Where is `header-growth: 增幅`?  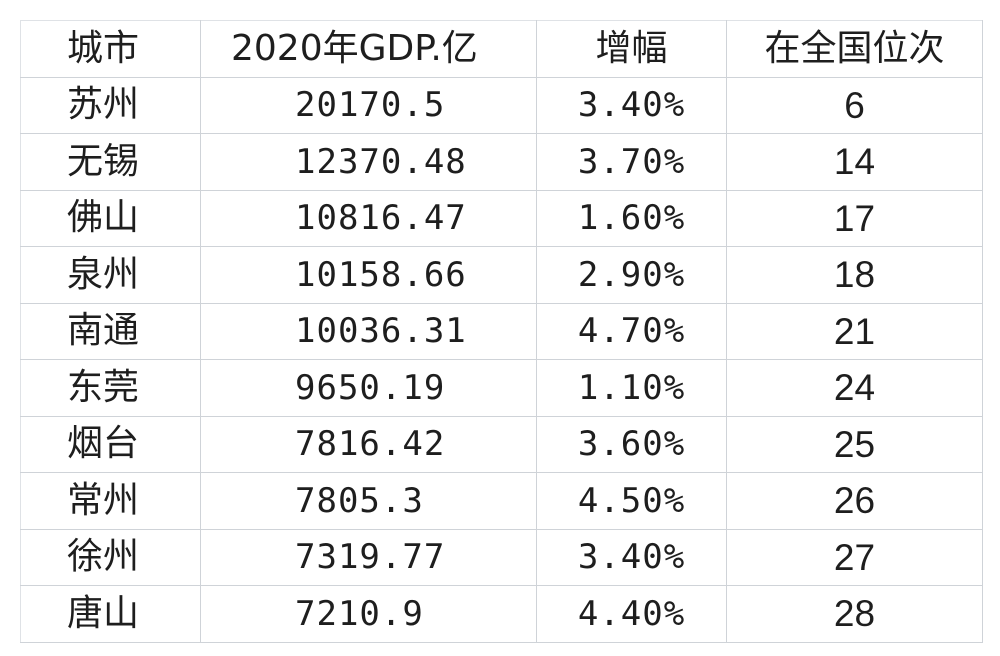
header-growth: 增幅 is located at coordinates (631, 49).